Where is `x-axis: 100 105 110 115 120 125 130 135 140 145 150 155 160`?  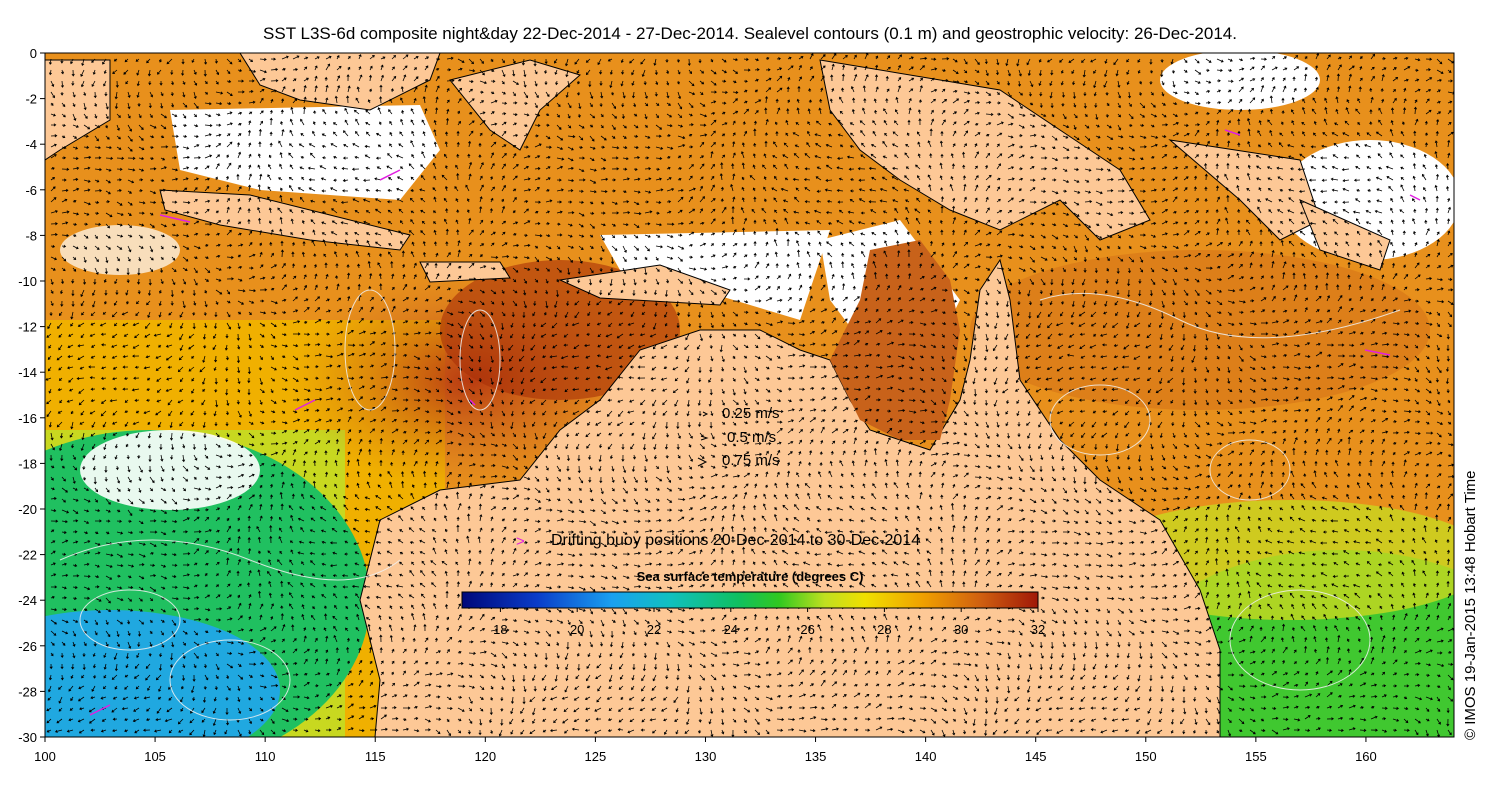 x-axis: 100 105 110 115 120 125 130 135 140 145 150 155 160 is located at coordinates (705, 750).